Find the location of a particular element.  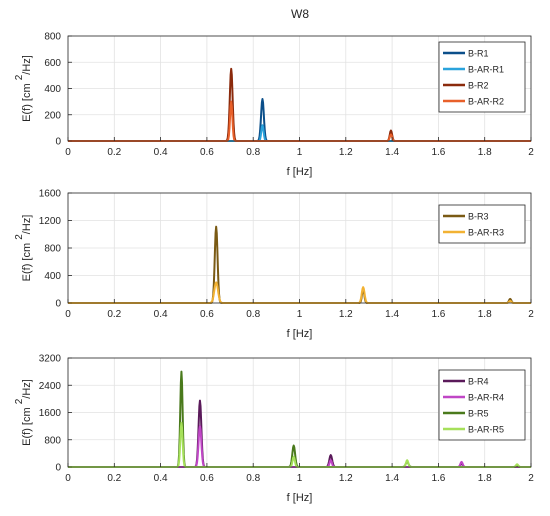

legend-label: B-AR-R2 is located at coordinates (486, 102).